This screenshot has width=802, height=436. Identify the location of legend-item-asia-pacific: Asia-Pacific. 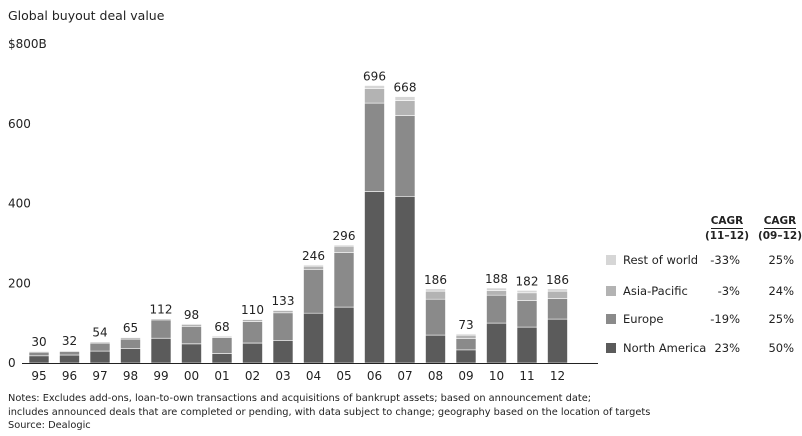
(670, 291).